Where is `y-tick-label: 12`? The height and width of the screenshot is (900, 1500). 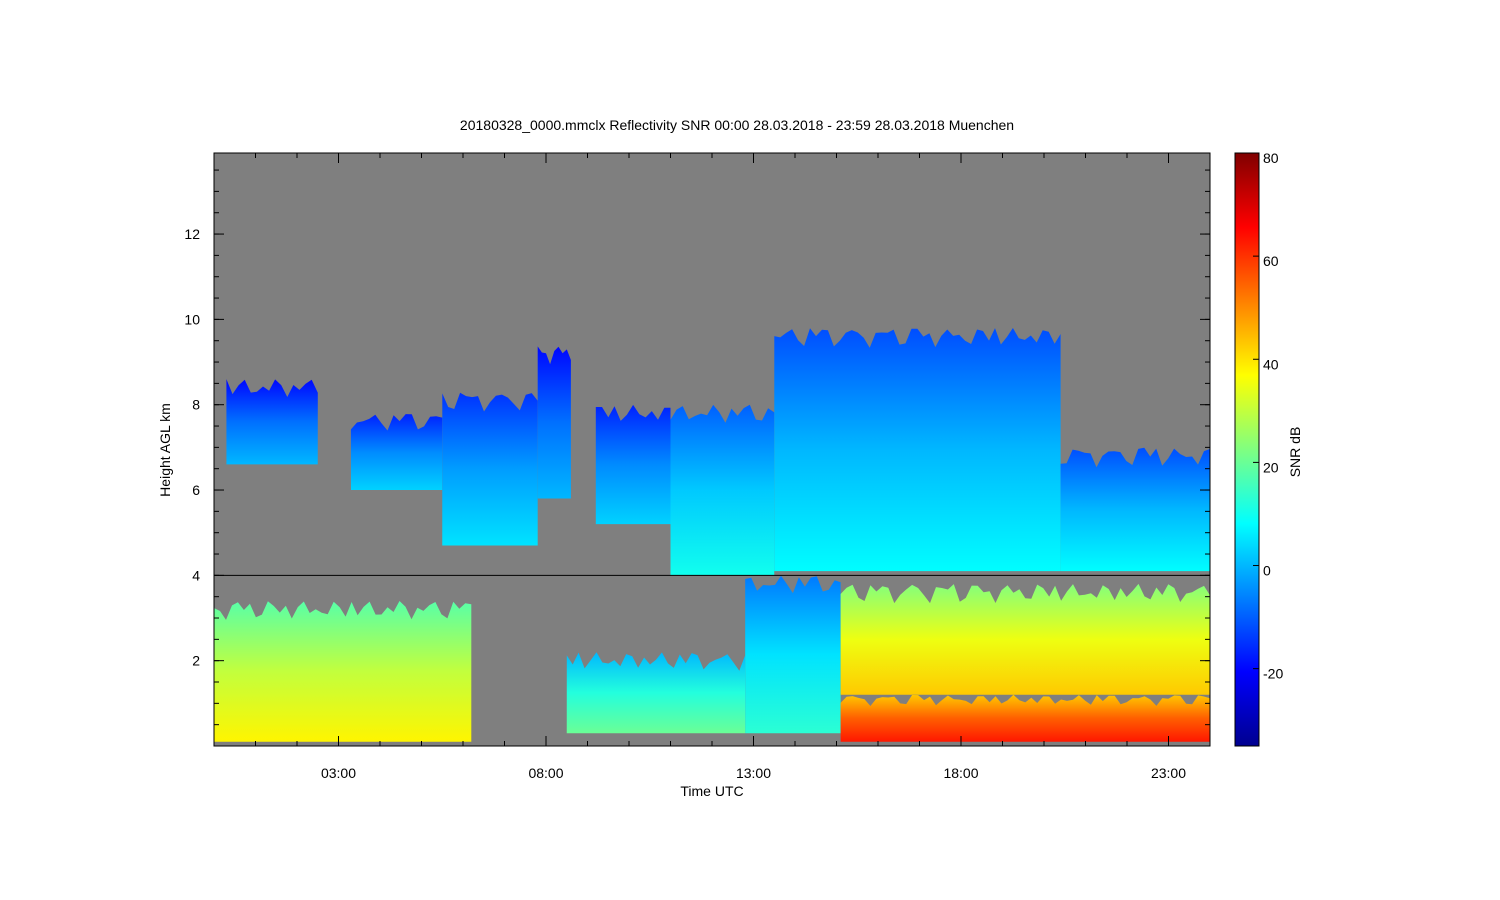
y-tick-label: 12 is located at coordinates (192, 234).